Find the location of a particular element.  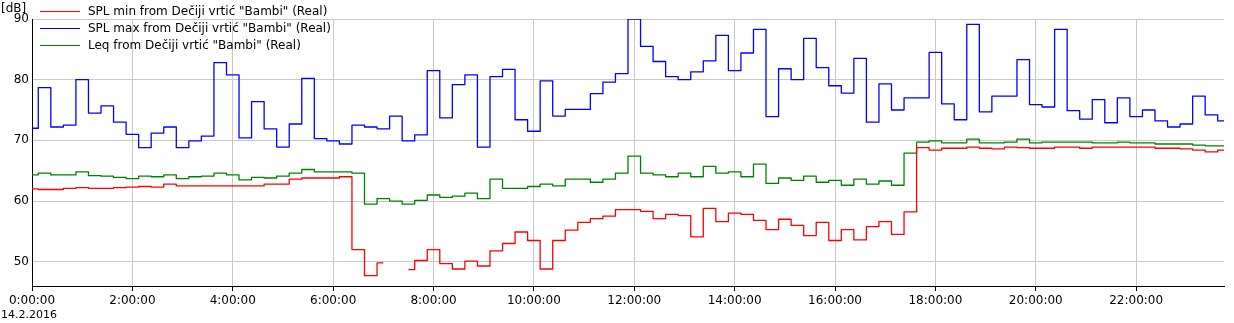

legend-label: Leq from Dečiji vrtić "Bambi" (Real) is located at coordinates (194, 45).